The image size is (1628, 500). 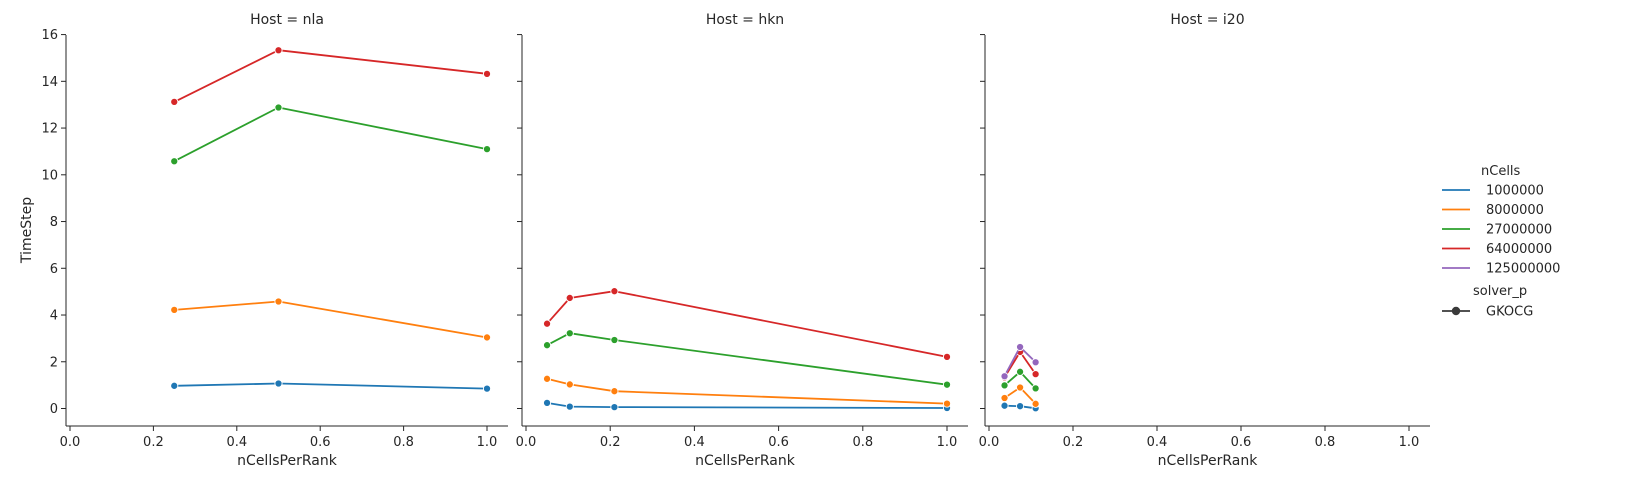 I want to click on y-tick-label: 0, so click(x=54, y=409).